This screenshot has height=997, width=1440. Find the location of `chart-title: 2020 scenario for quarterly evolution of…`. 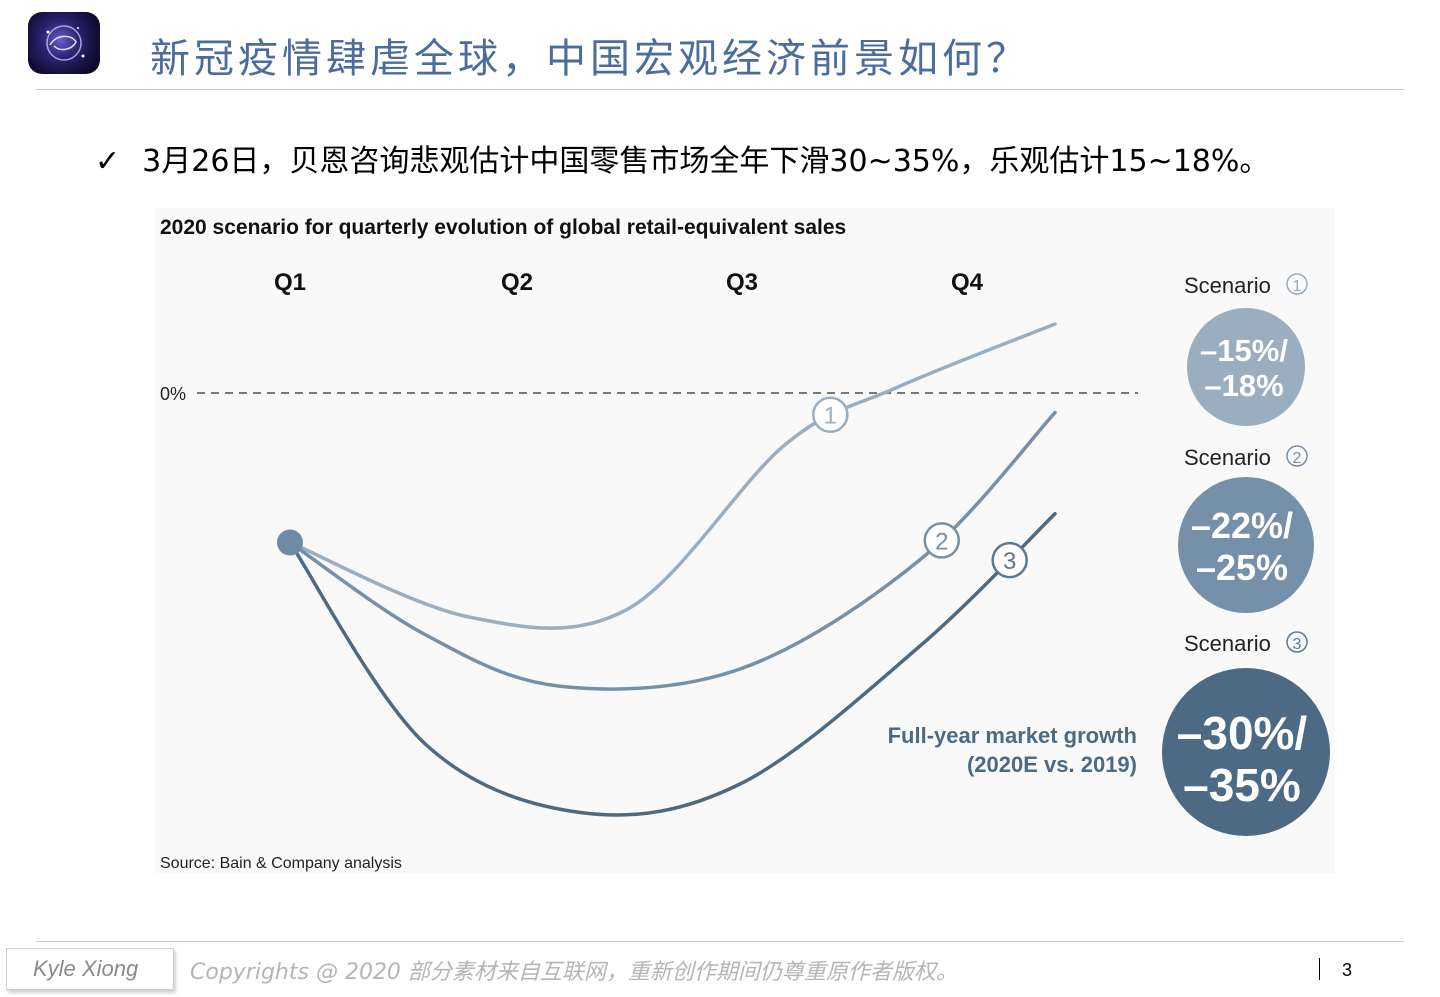

chart-title: 2020 scenario for quarterly evolution of… is located at coordinates (503, 227).